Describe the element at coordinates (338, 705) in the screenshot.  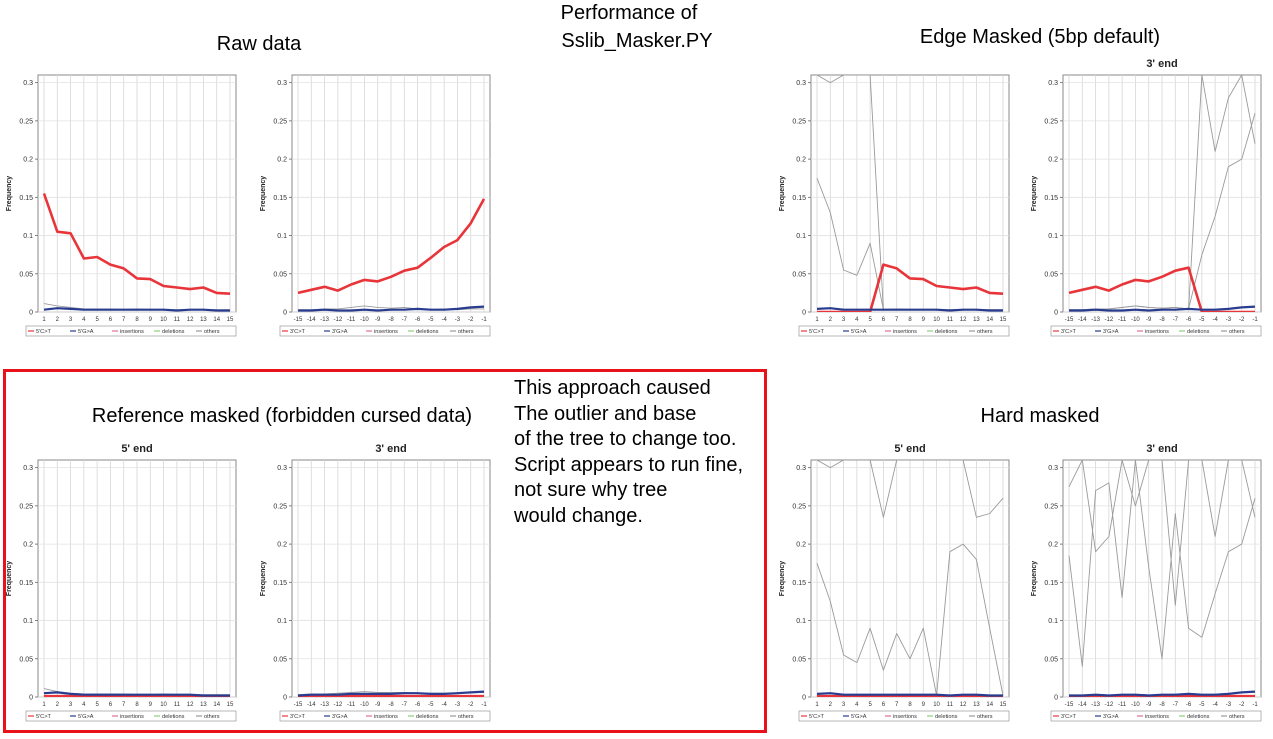
I see `x-tick-label: -12` at that location.